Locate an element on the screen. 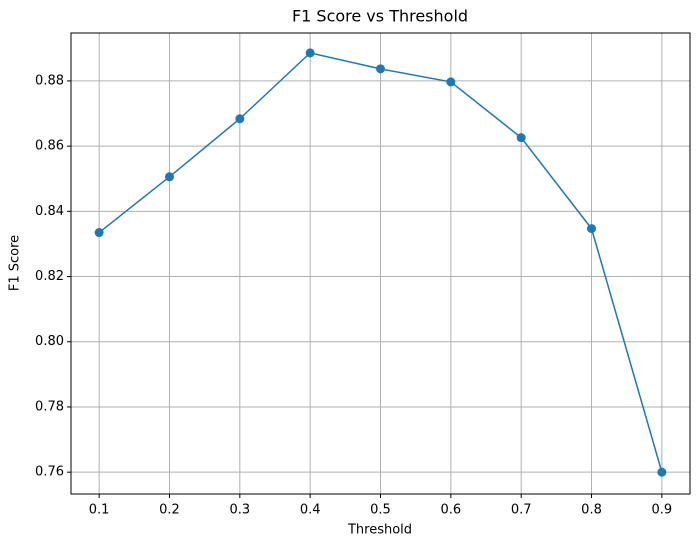  x-tick-label: 0.6 is located at coordinates (450, 510).